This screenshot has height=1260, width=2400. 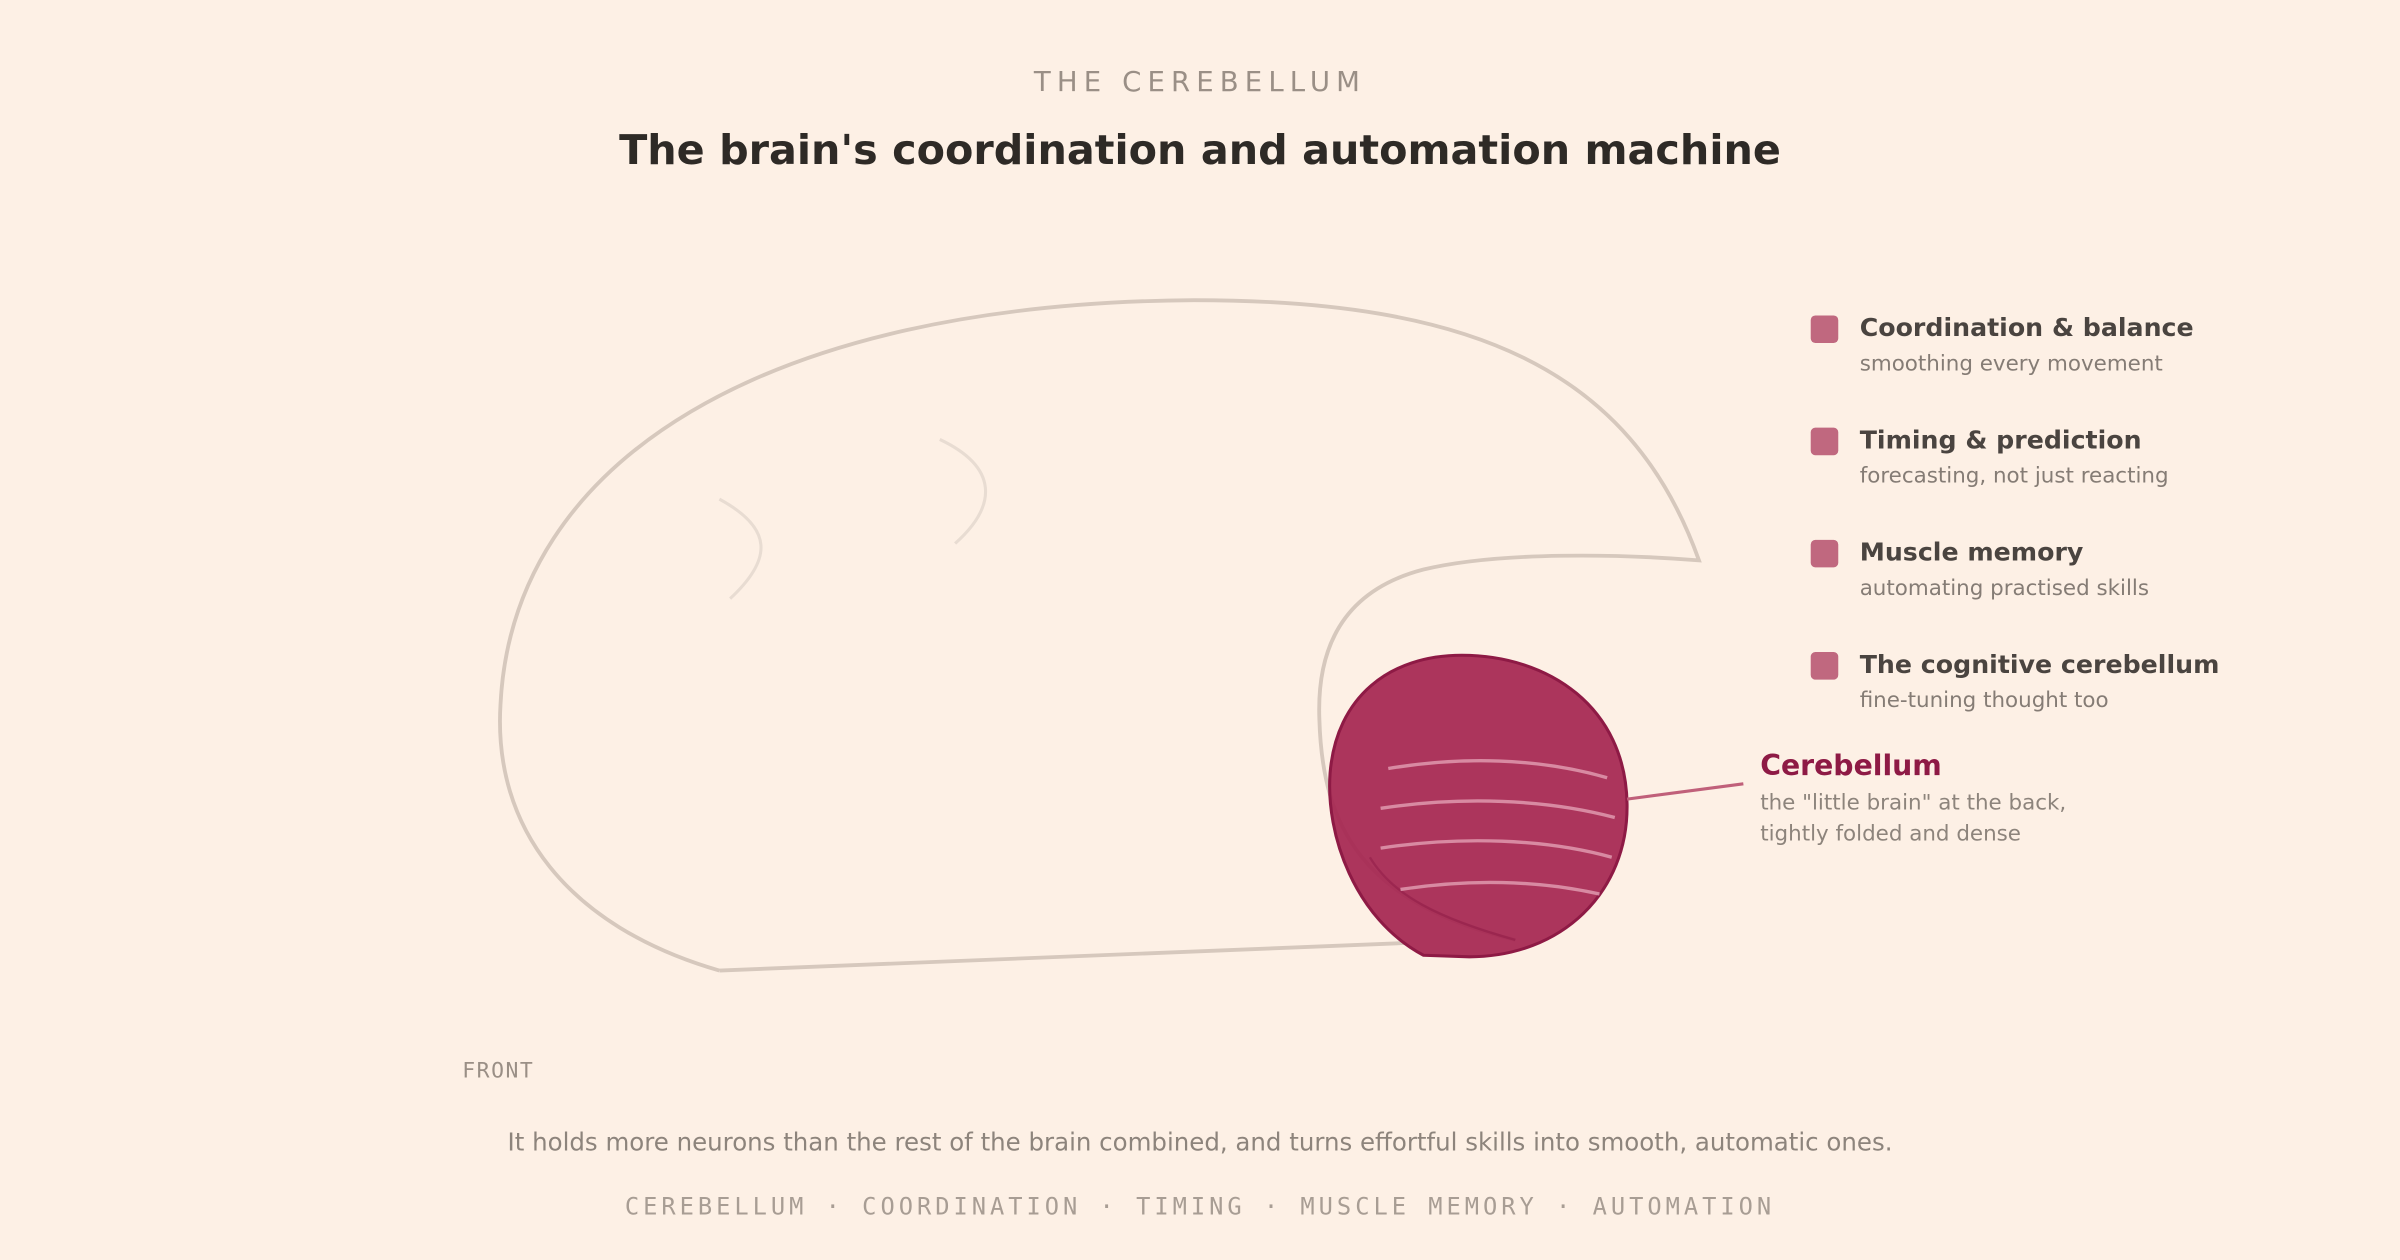 What do you see at coordinates (1890, 833) in the screenshot?
I see `callout-line: tightly folded and dense` at bounding box center [1890, 833].